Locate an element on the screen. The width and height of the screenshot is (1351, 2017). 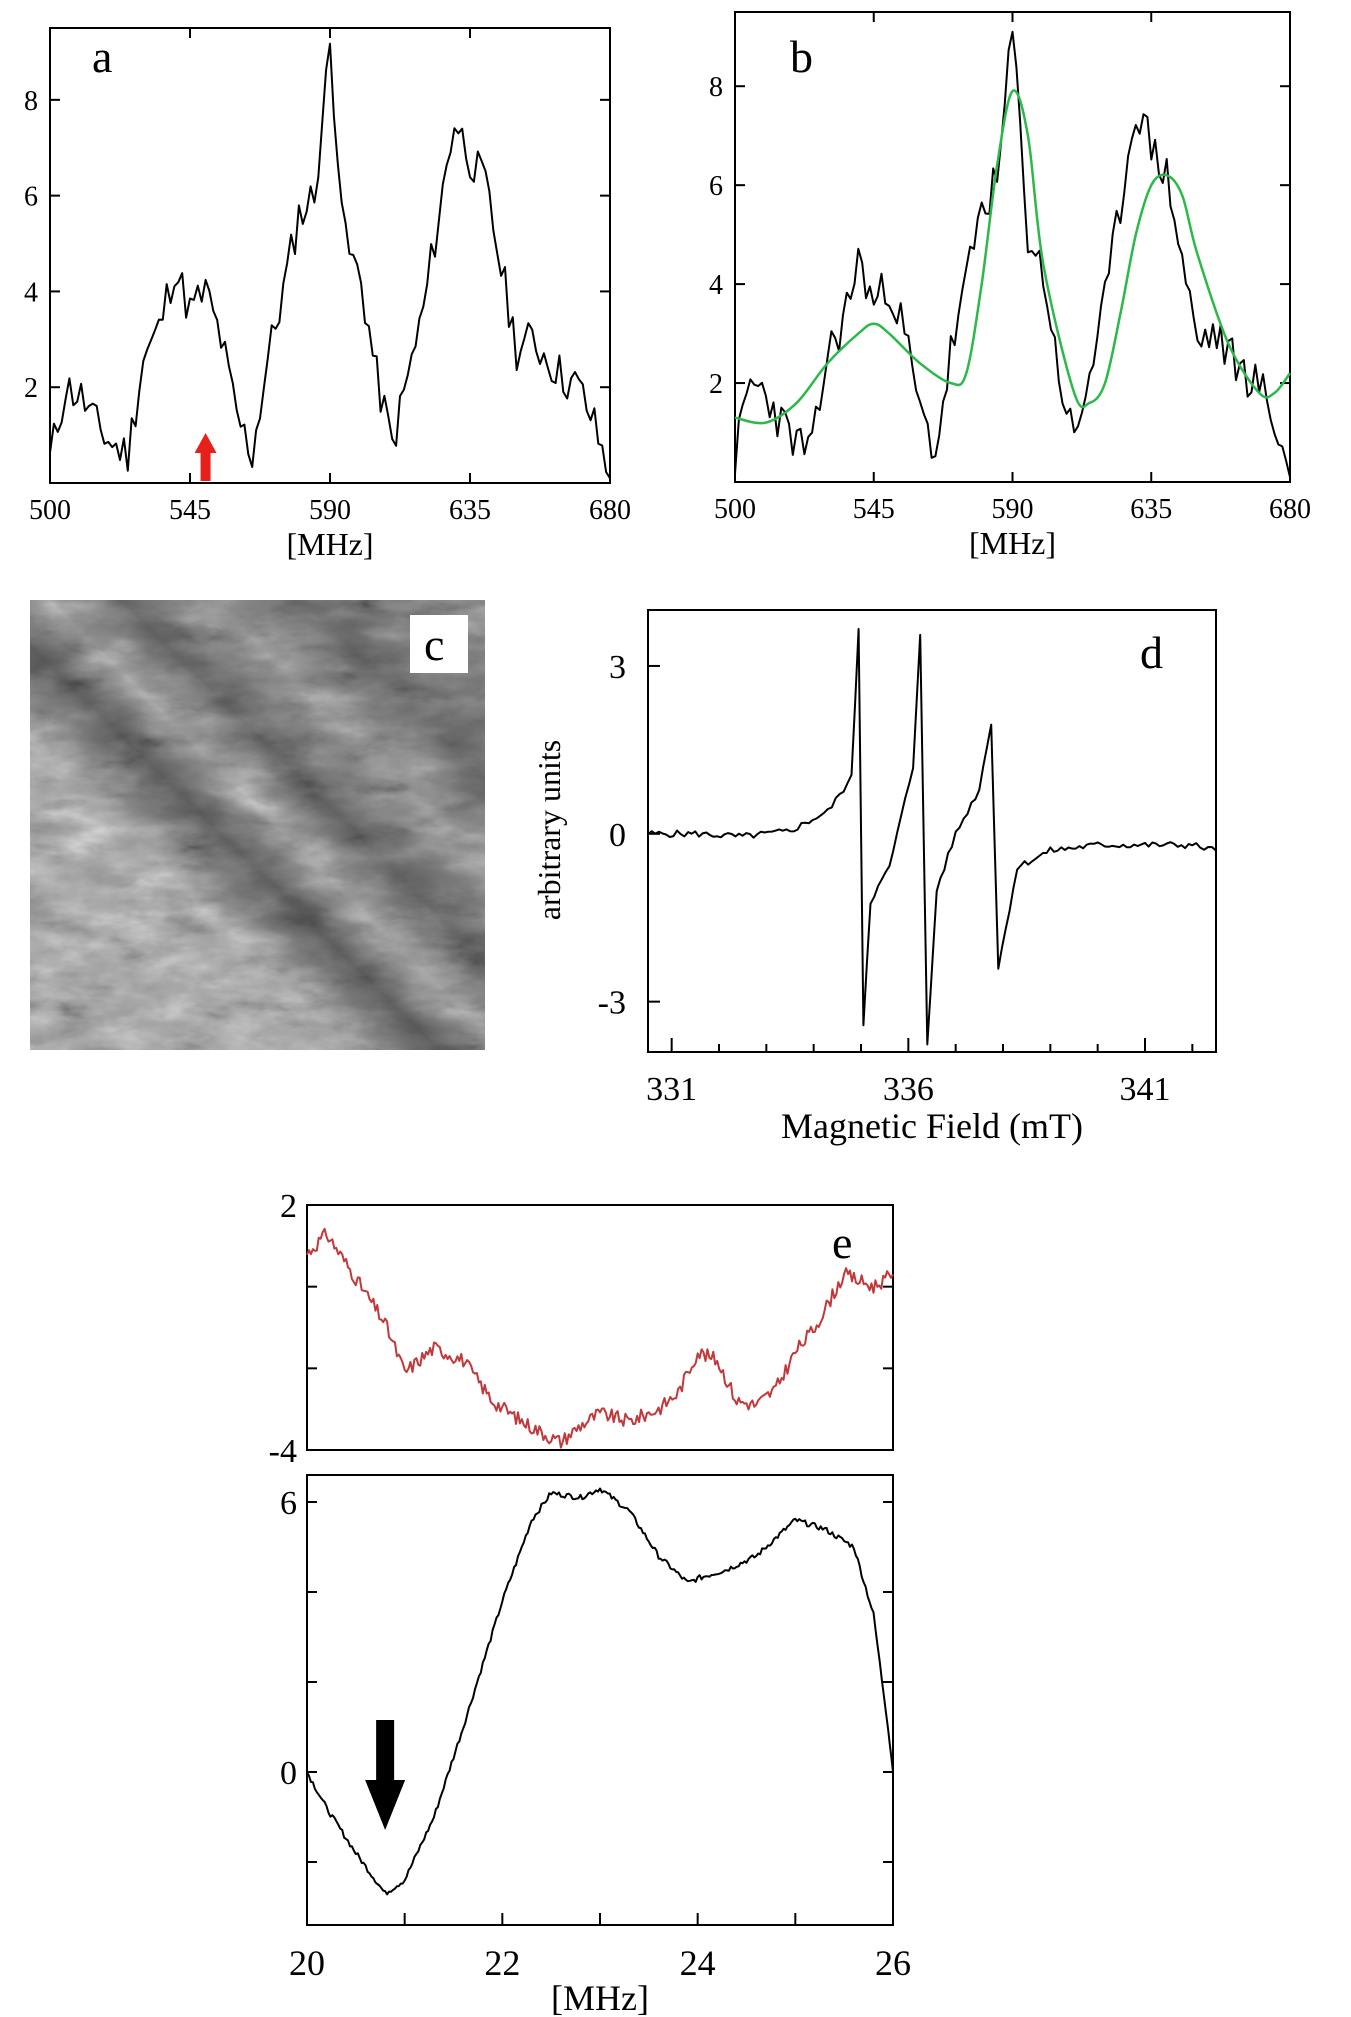
panel-b-ytick-label: 8 is located at coordinates (716, 87).